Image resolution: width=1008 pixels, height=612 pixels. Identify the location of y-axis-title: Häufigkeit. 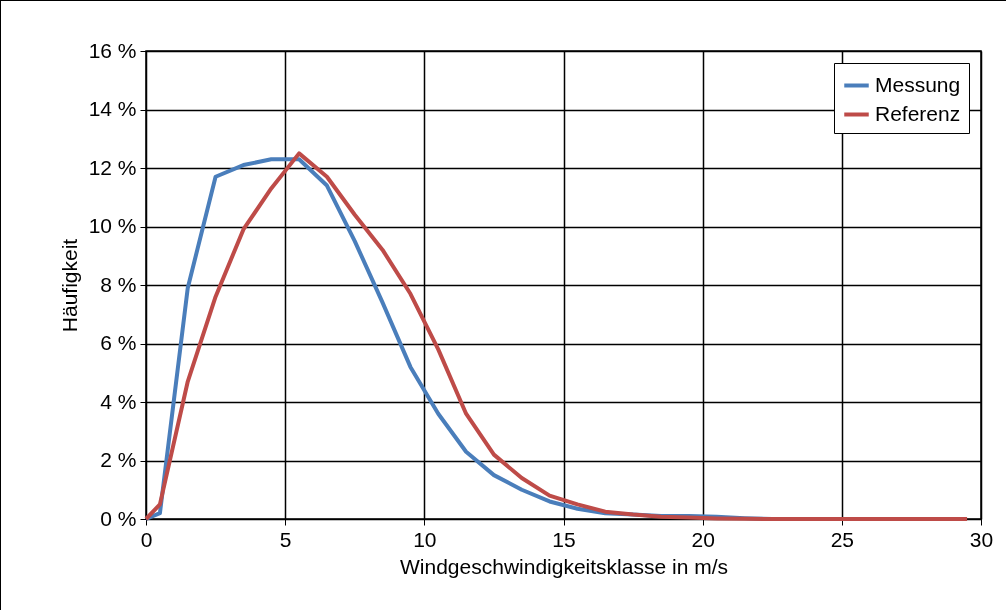
(69, 285).